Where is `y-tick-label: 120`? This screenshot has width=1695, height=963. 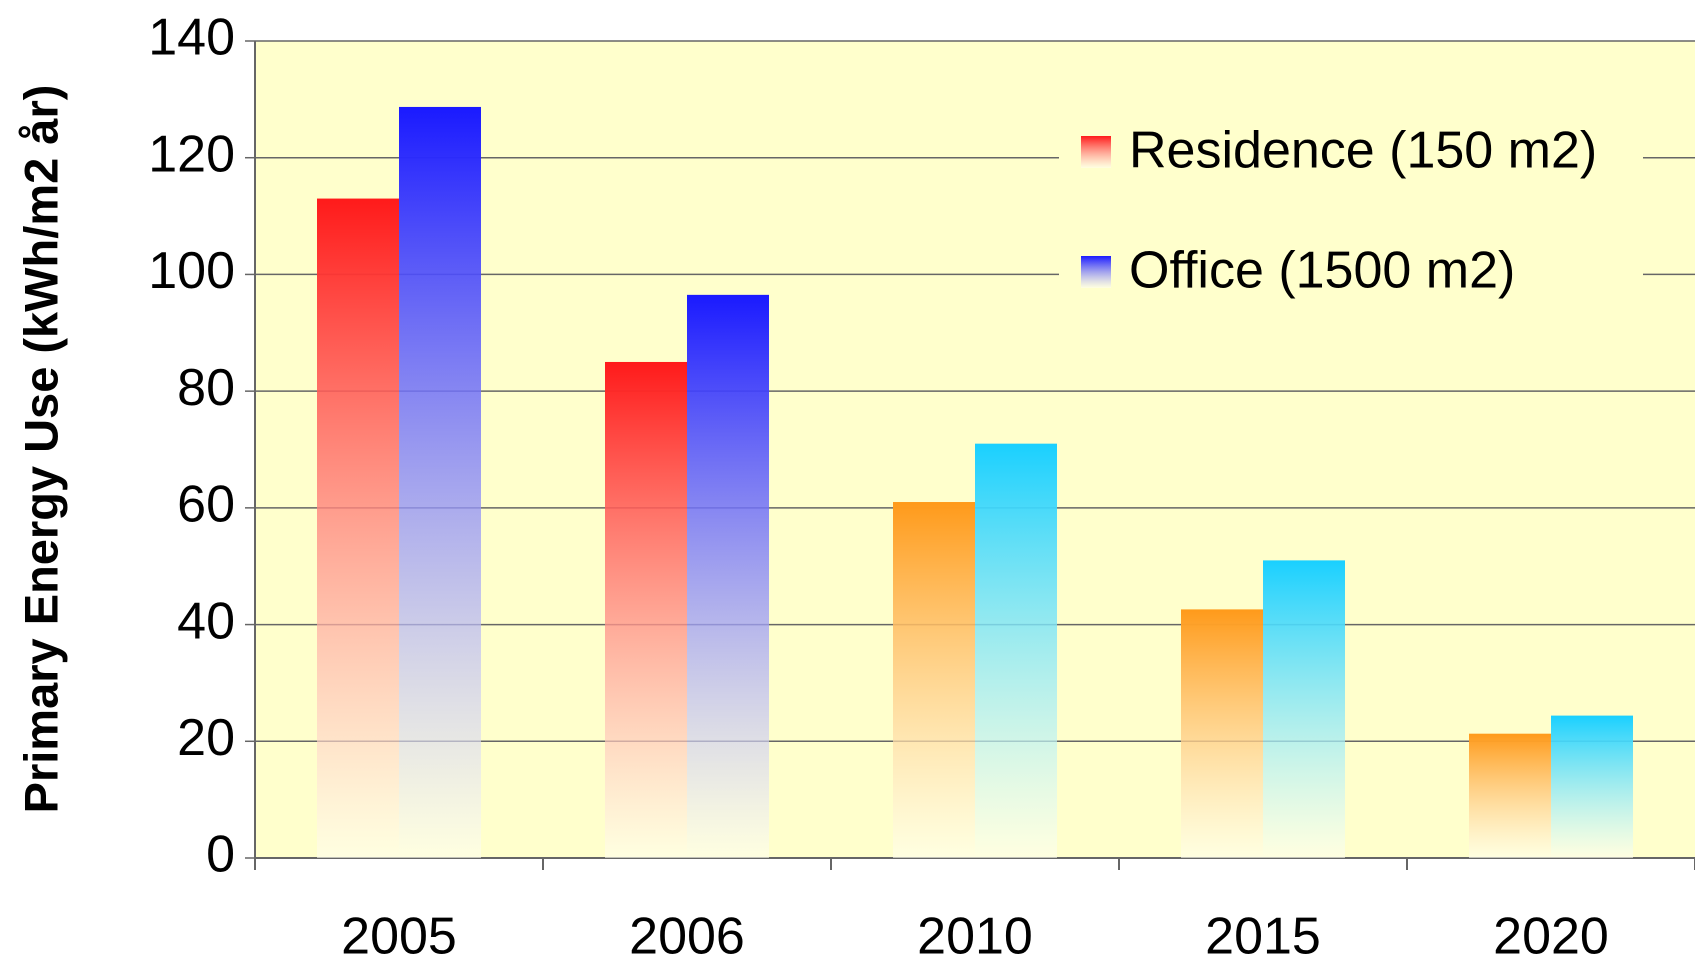 y-tick-label: 120 is located at coordinates (191, 154).